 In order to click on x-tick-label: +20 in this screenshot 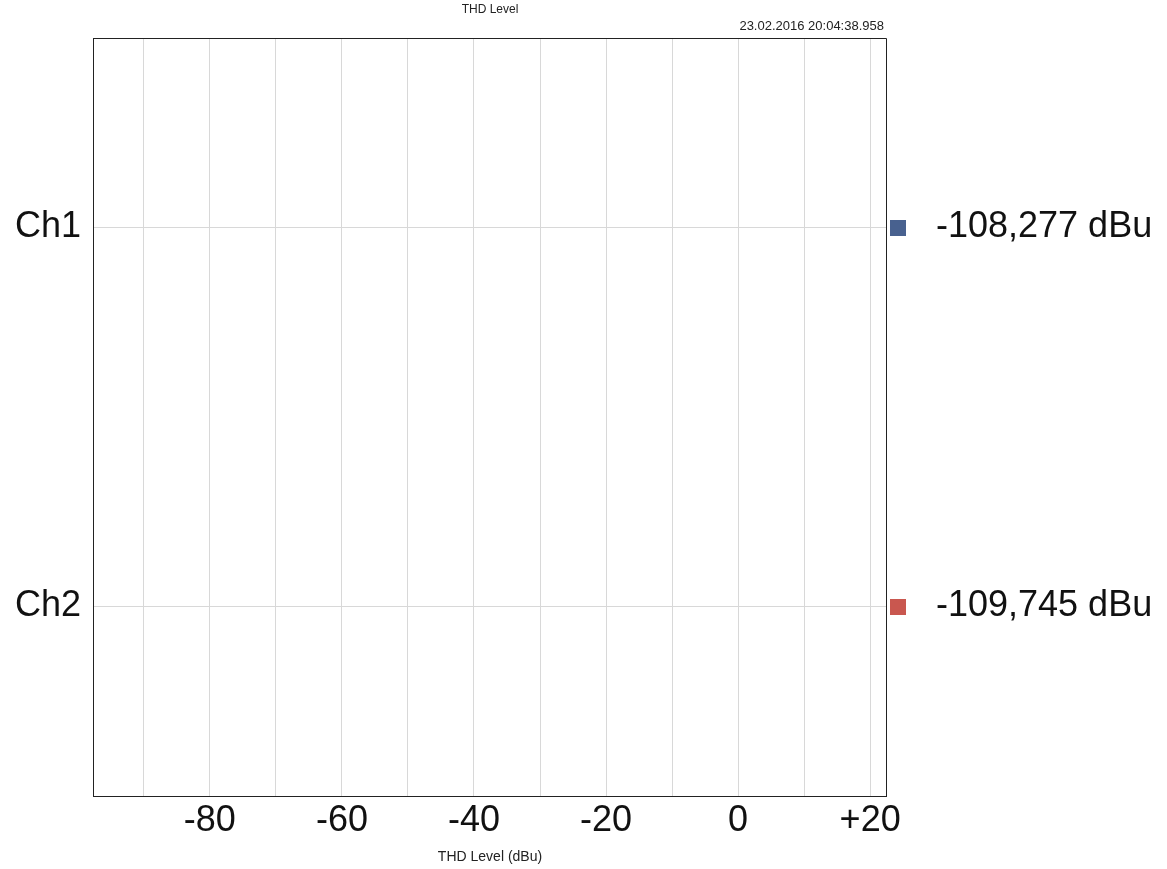, I will do `click(870, 818)`.